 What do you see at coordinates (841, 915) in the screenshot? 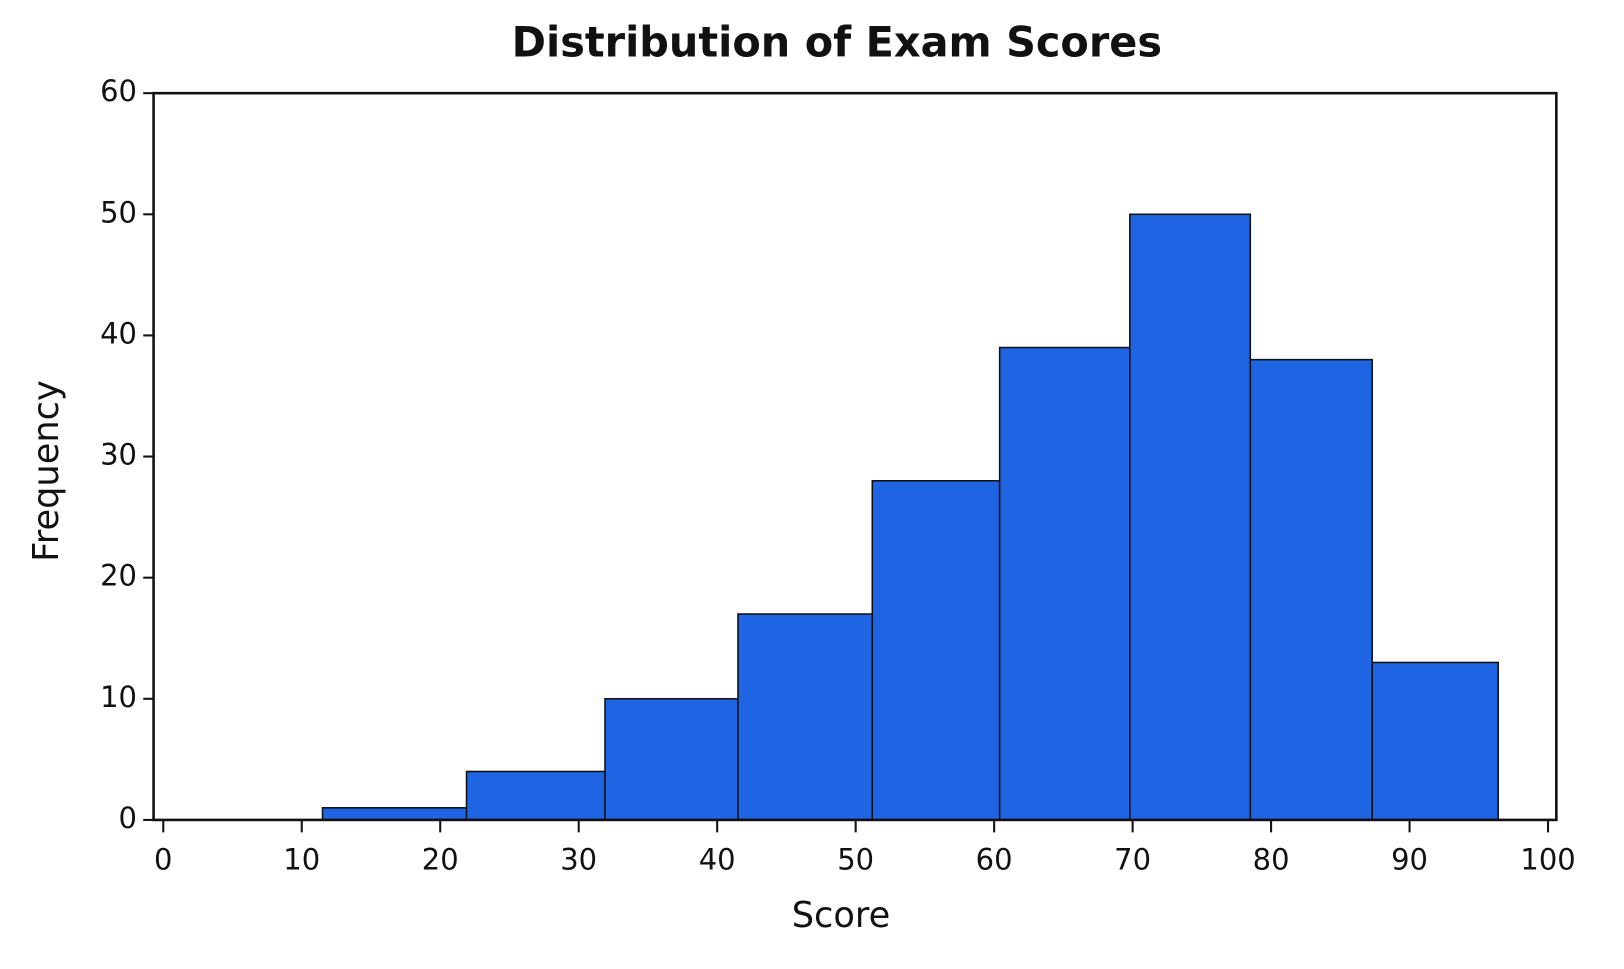
I see `x-axis-label: Score` at bounding box center [841, 915].